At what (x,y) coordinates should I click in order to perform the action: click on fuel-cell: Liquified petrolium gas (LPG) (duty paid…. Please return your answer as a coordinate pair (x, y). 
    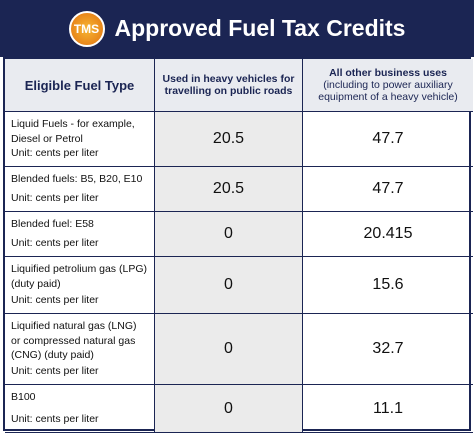
    Looking at the image, I should click on (80, 285).